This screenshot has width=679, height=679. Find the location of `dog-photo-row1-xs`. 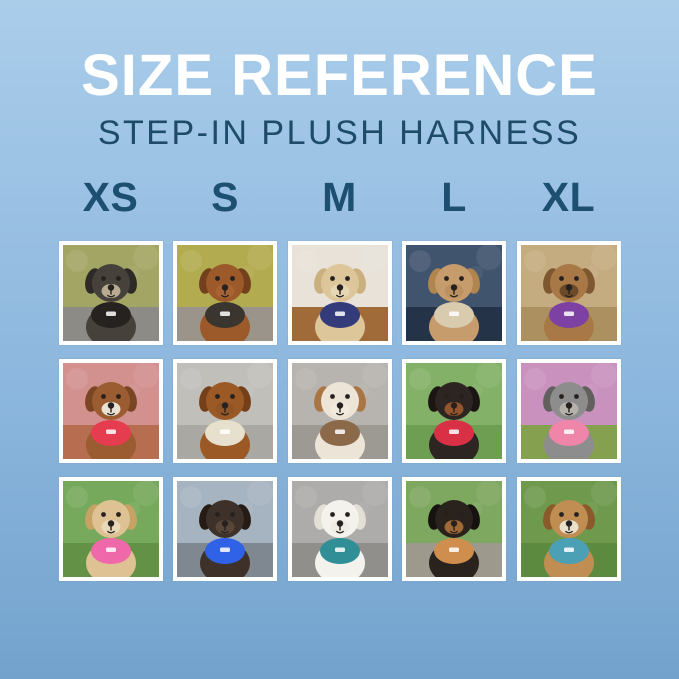

dog-photo-row1-xs is located at coordinates (110, 292).